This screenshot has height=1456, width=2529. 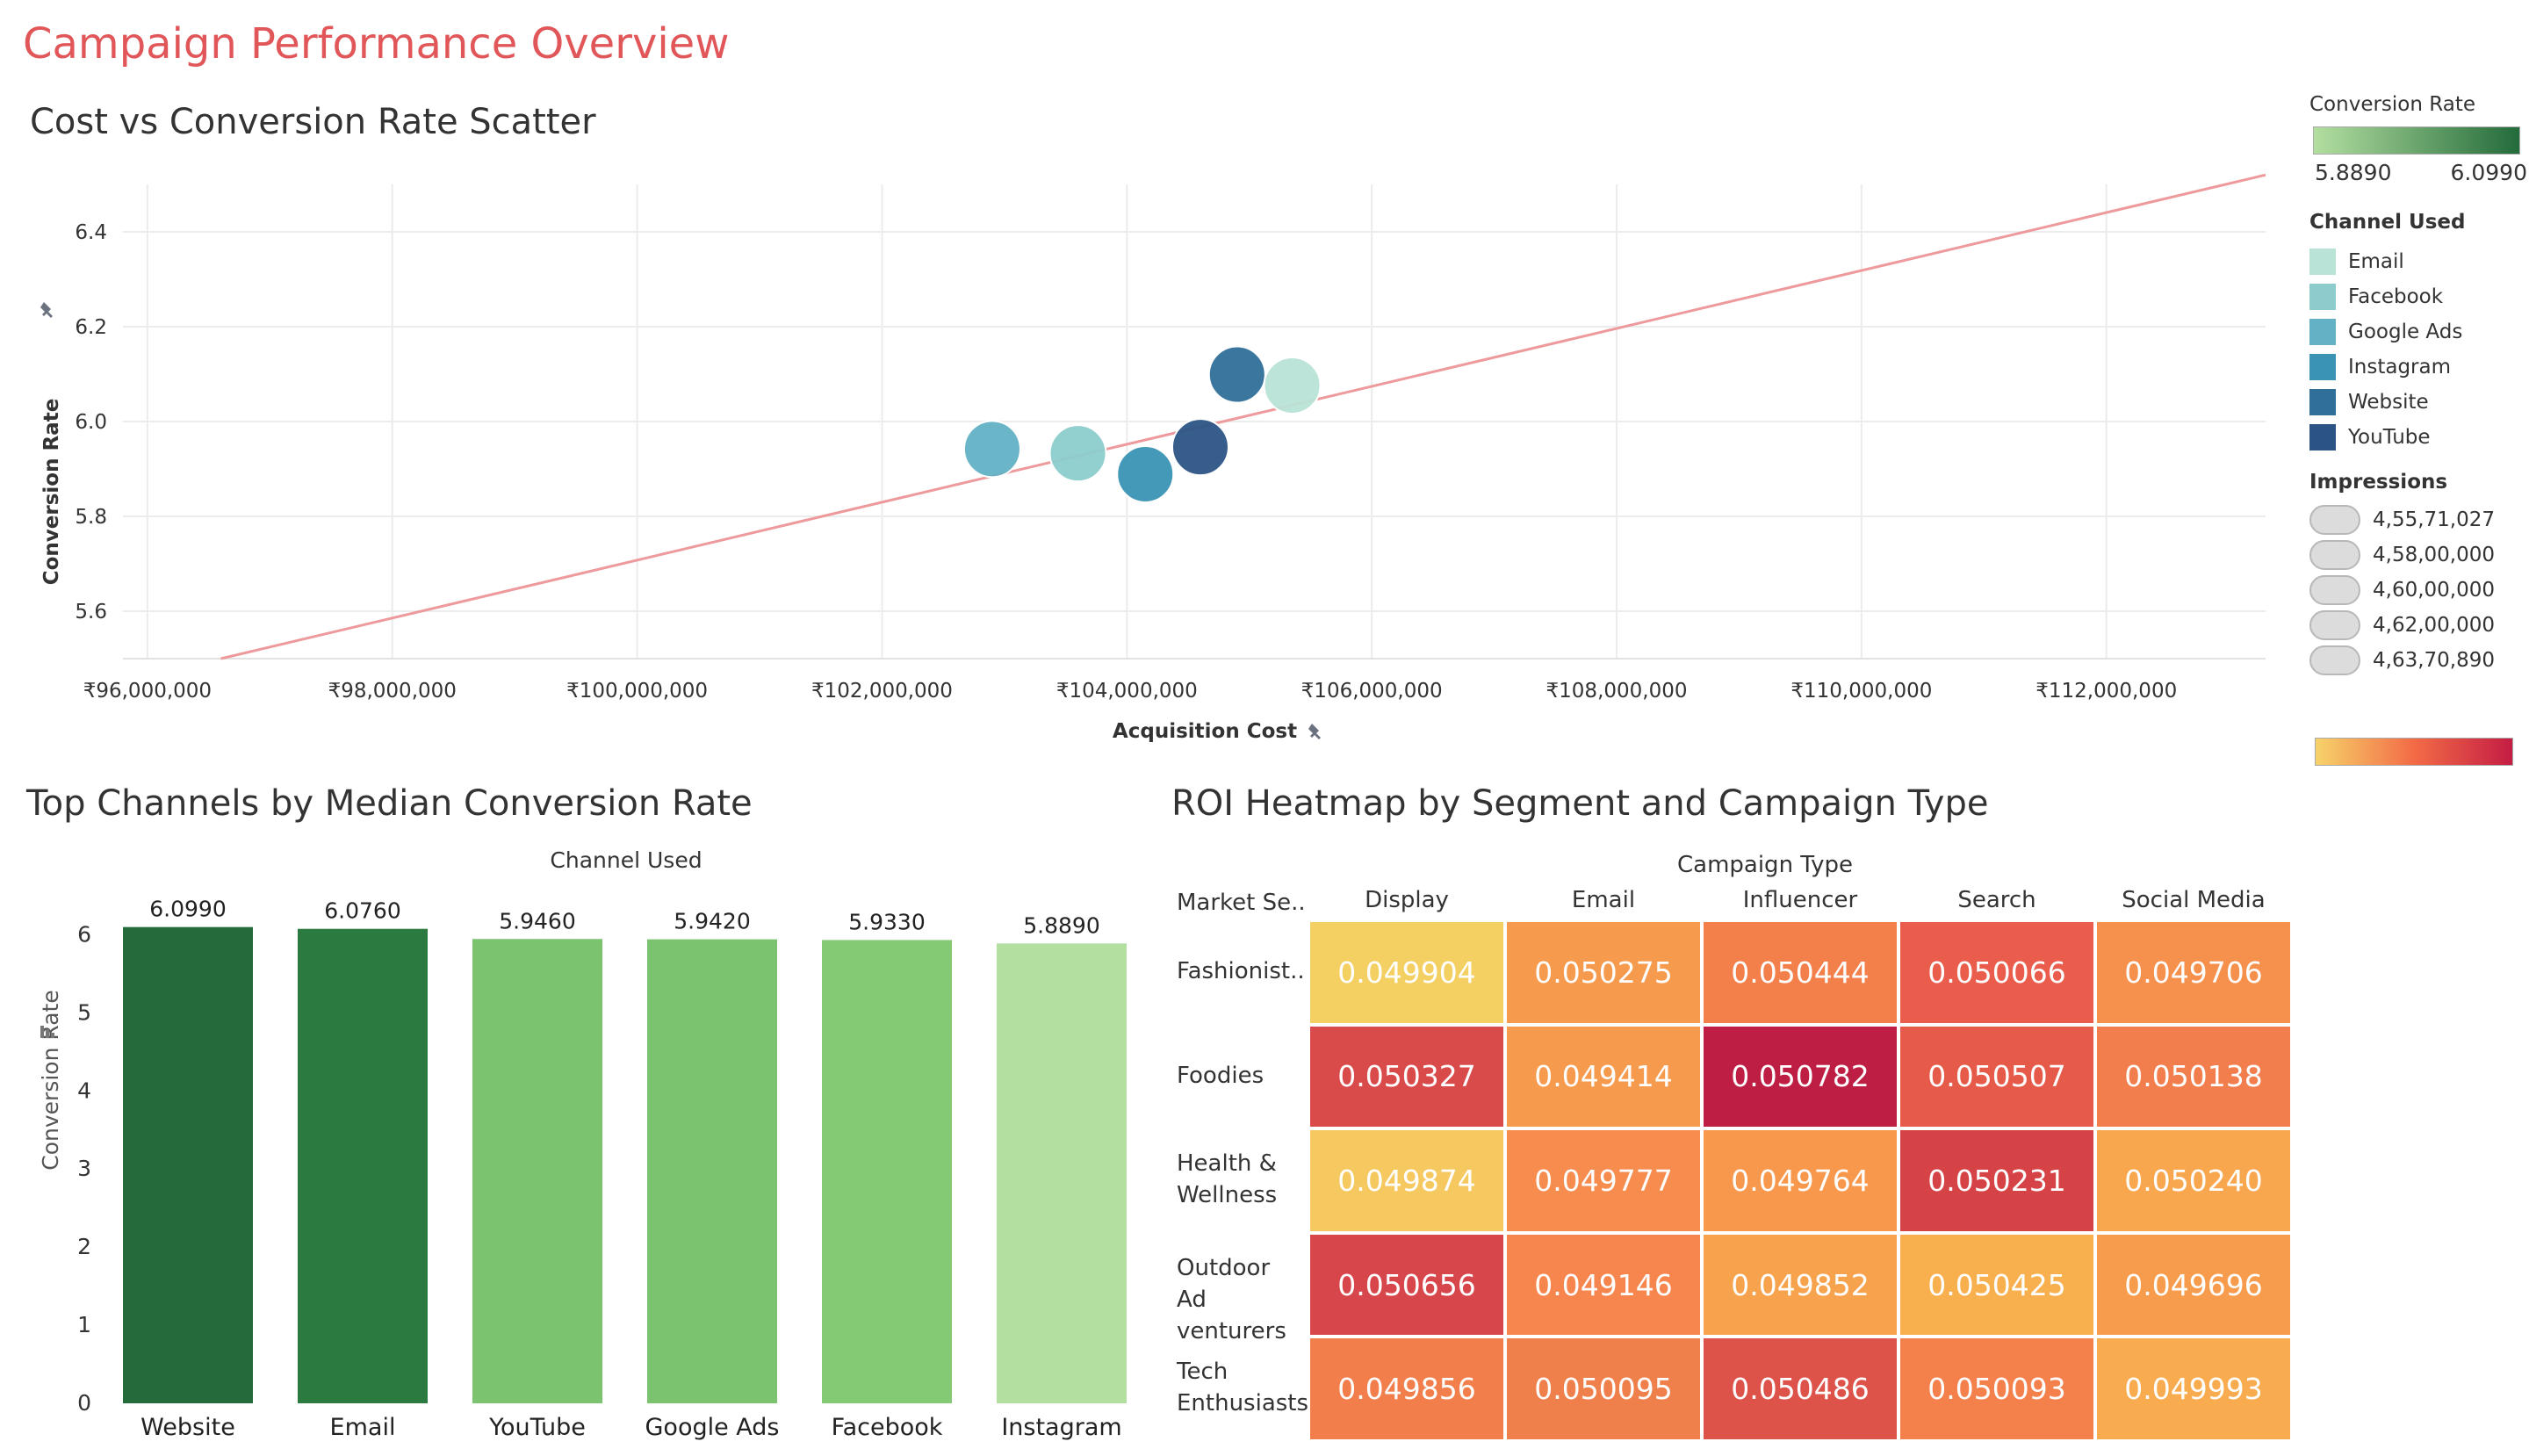 What do you see at coordinates (1062, 1173) in the screenshot?
I see `bar-instagram` at bounding box center [1062, 1173].